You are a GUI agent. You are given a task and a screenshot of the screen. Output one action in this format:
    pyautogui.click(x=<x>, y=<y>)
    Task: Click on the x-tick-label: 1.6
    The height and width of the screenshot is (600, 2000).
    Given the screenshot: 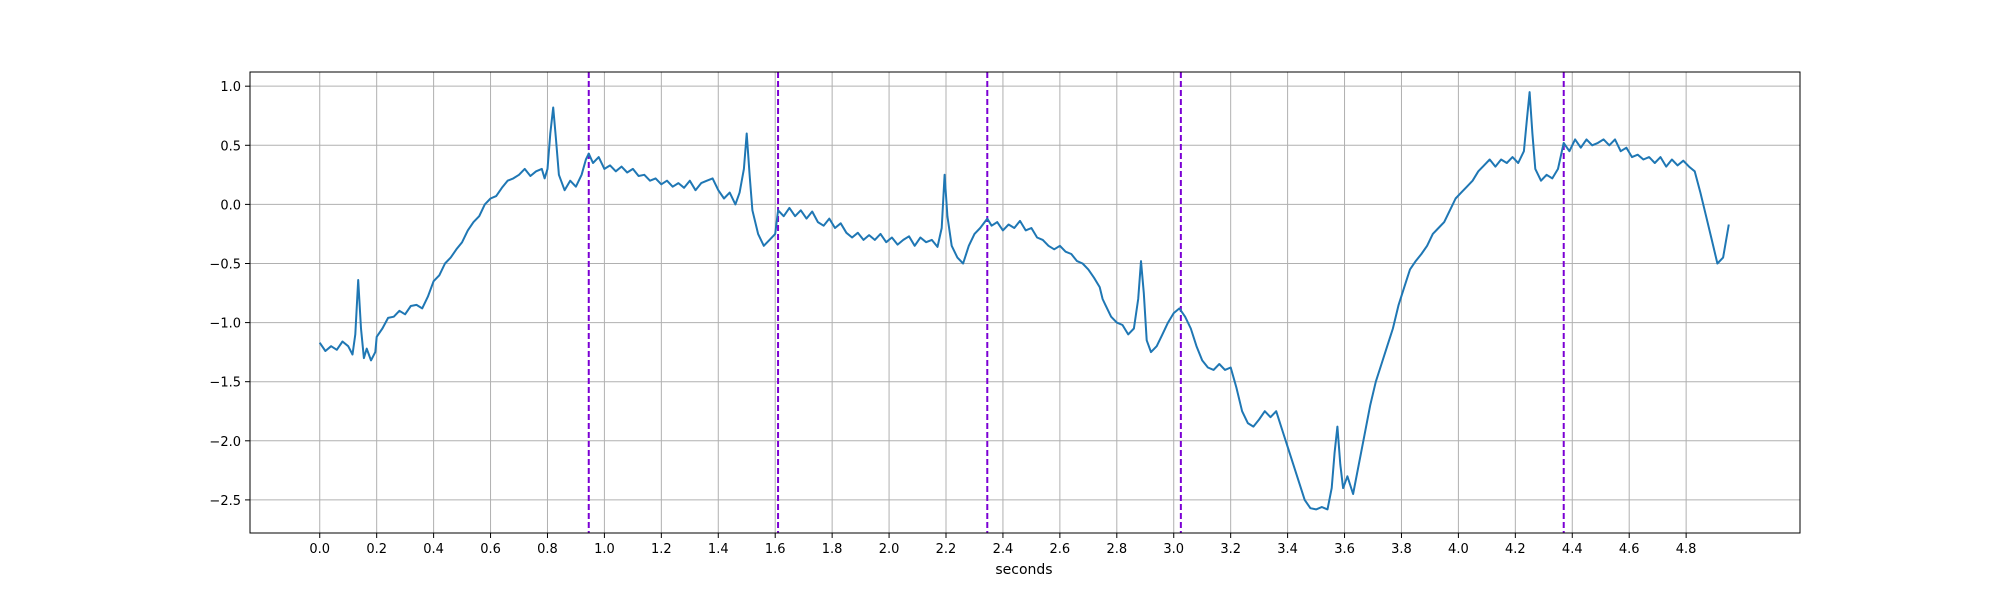 What is the action you would take?
    pyautogui.click(x=775, y=549)
    